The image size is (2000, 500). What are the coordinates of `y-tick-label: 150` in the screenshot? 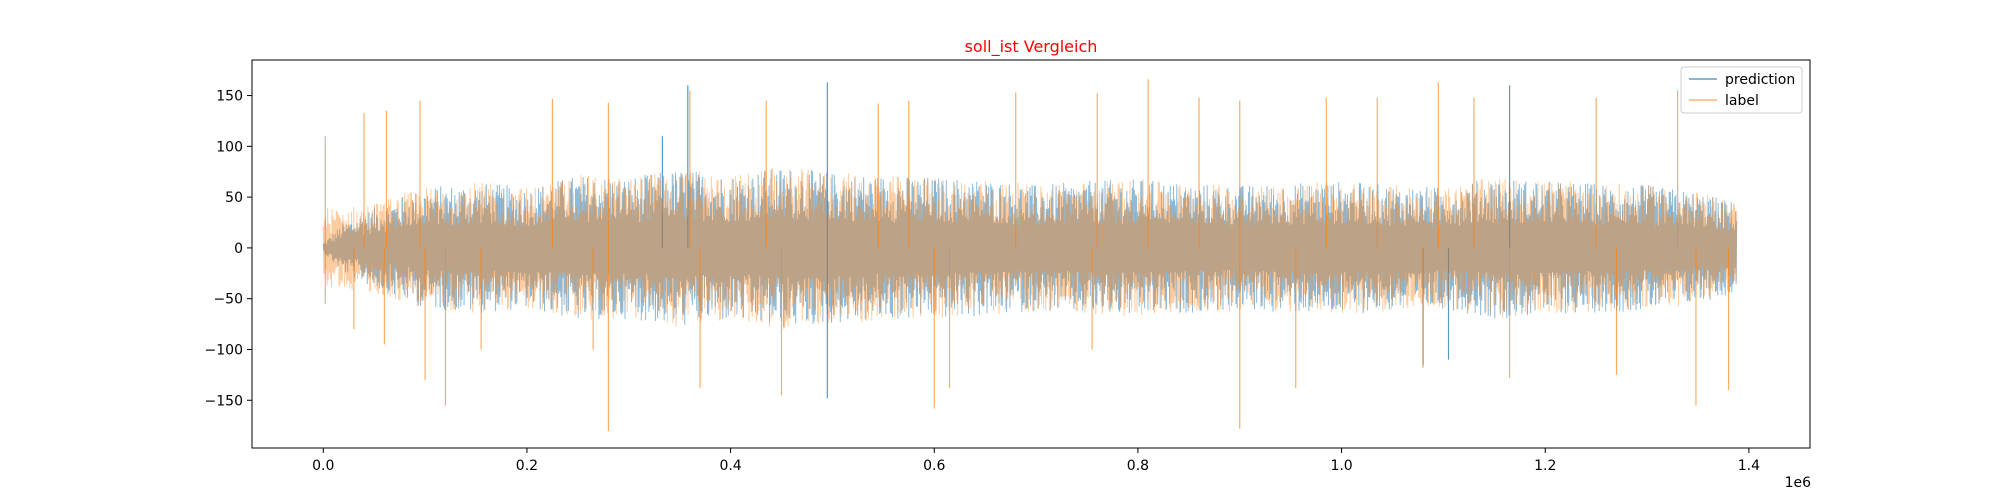 It's located at (229, 97).